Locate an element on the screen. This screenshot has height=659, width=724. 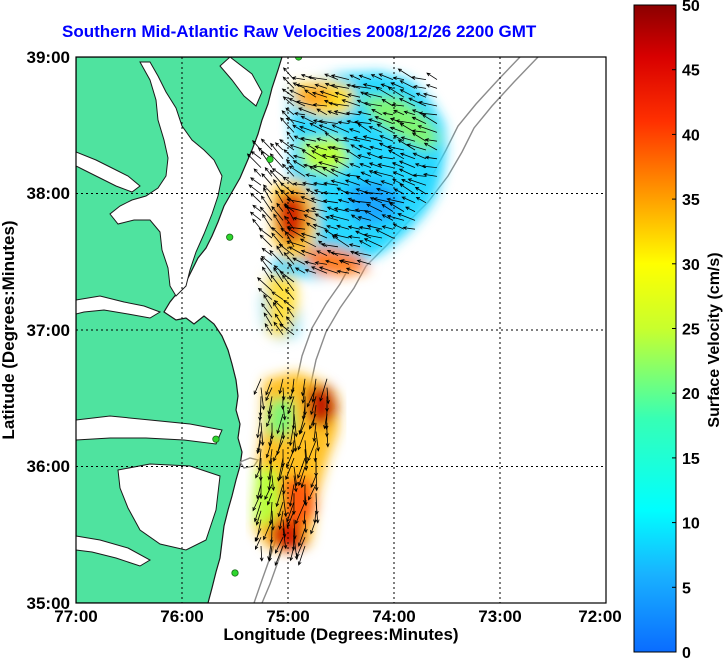
pamlico-sound is located at coordinates (169, 507).